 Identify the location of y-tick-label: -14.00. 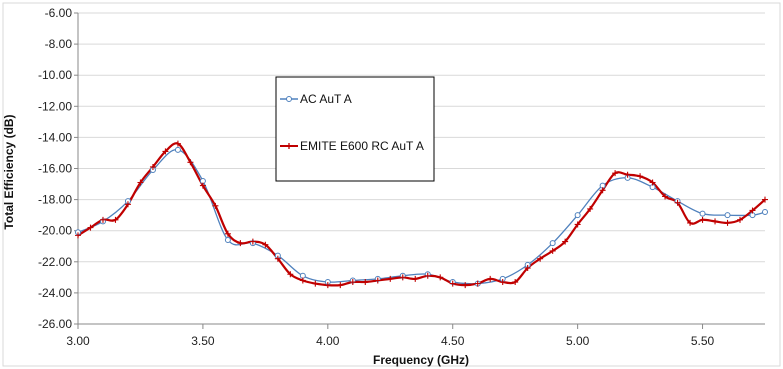
(55, 137).